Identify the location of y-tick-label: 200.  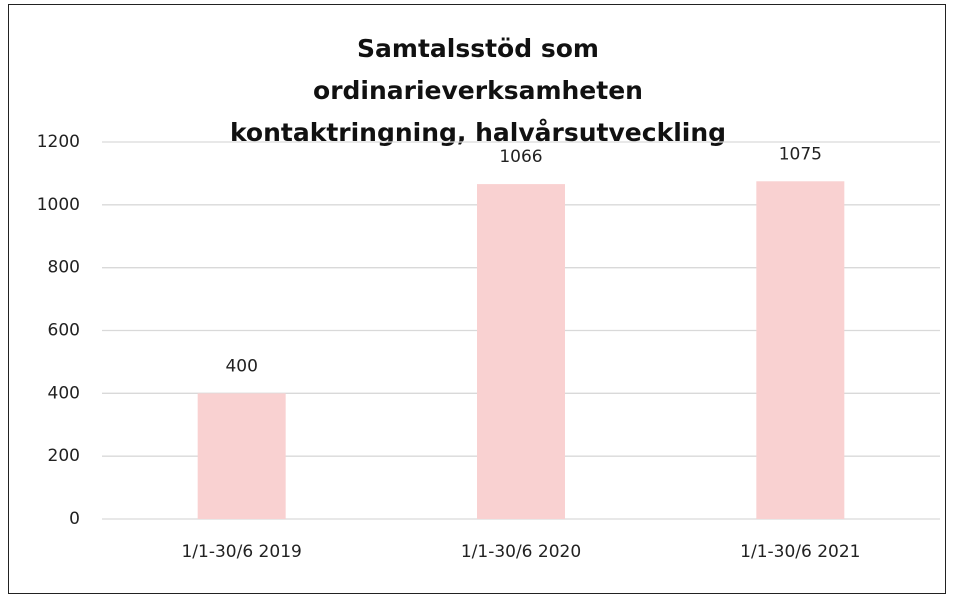
(64, 456).